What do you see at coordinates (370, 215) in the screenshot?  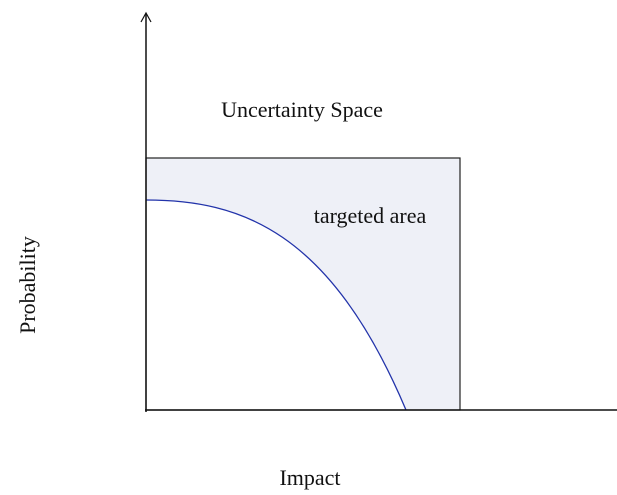 I see `area-label: targeted area` at bounding box center [370, 215].